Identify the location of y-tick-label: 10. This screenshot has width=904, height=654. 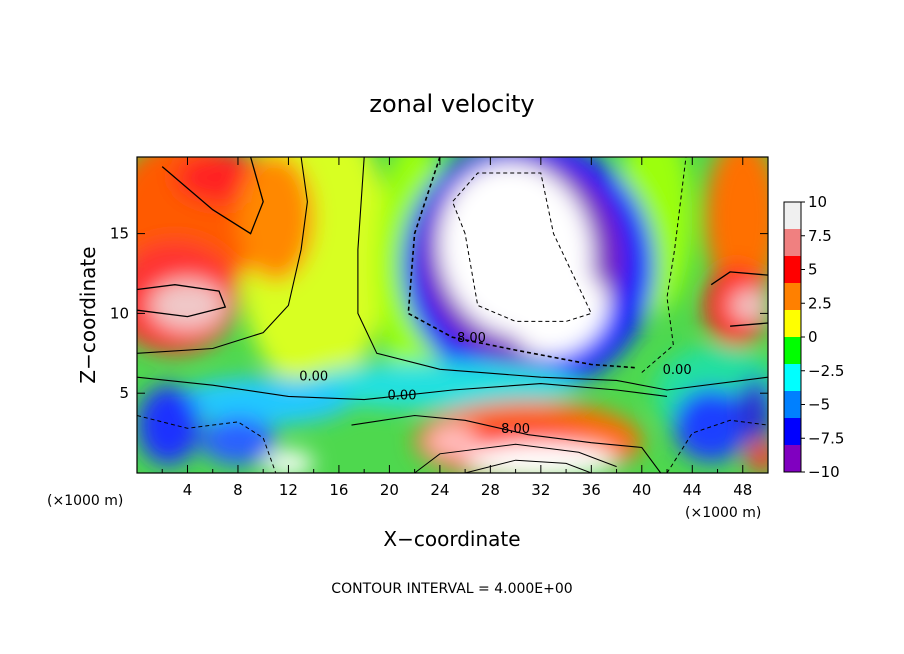
(119, 313).